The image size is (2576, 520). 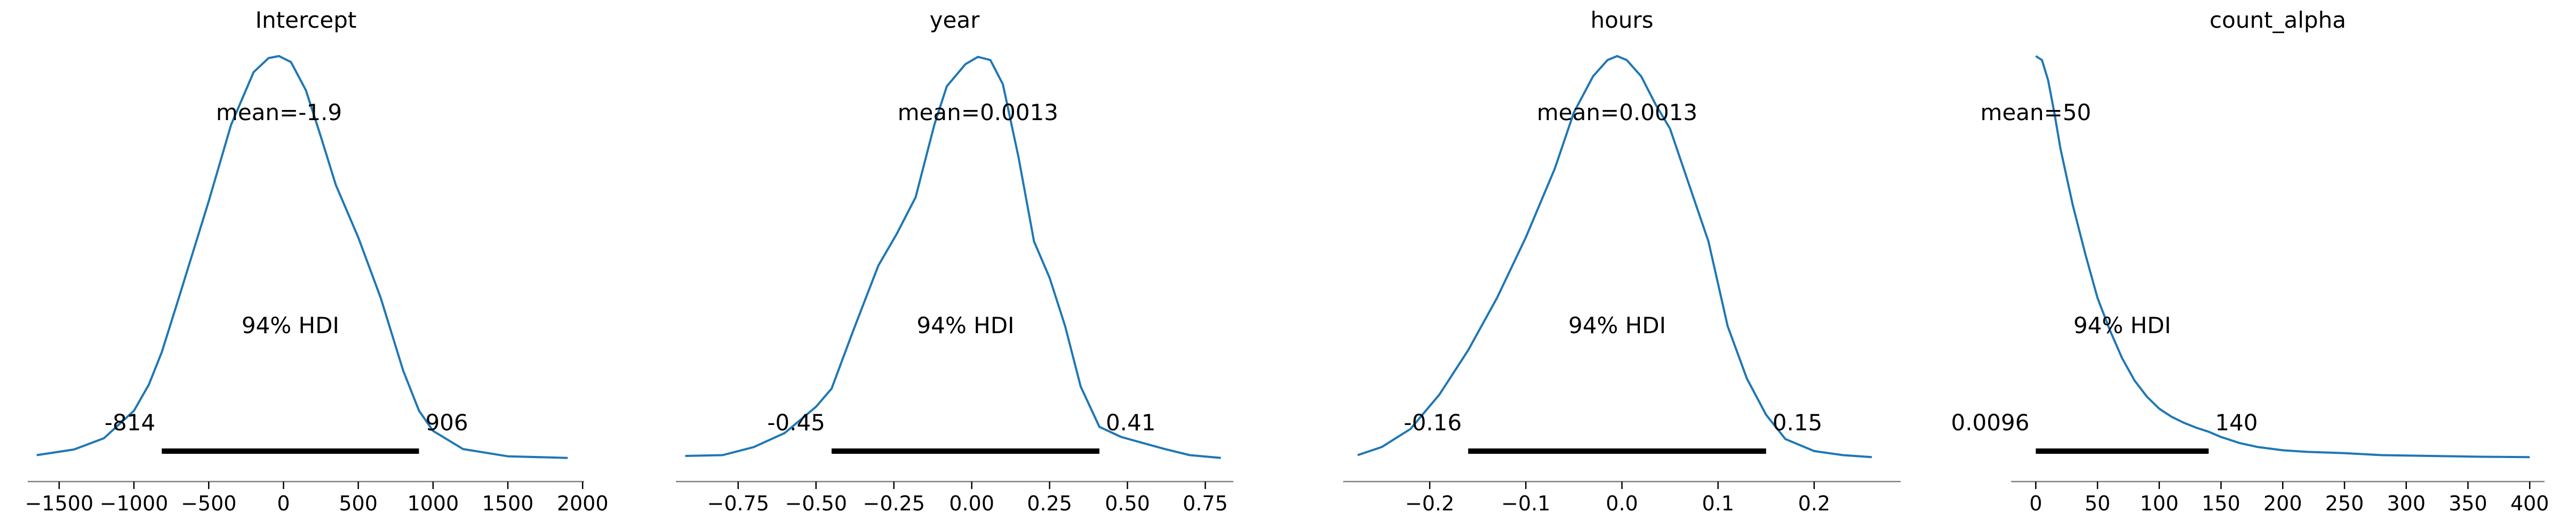 I want to click on mean-label: mean=50, so click(x=2035, y=112).